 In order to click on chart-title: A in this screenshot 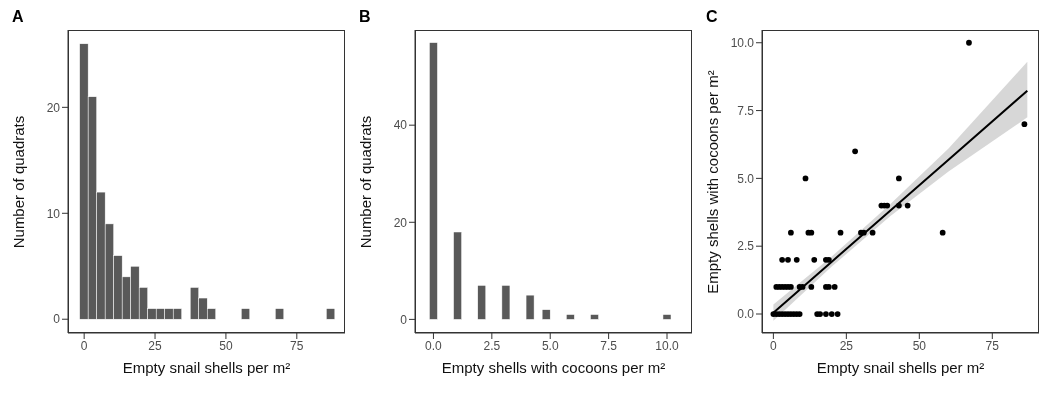, I will do `click(18, 17)`.